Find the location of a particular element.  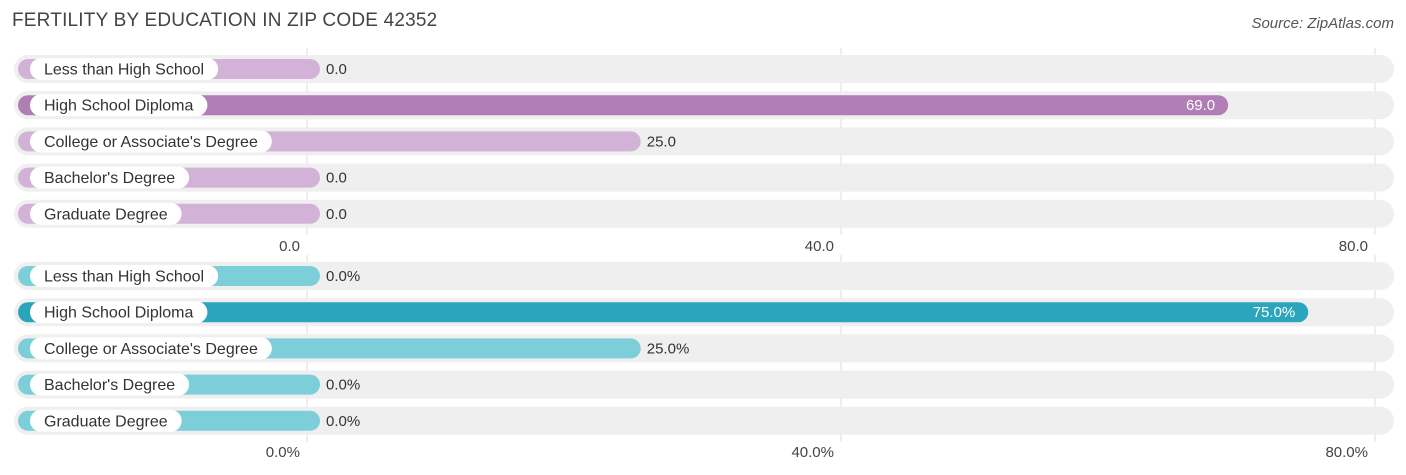

bar-row: Less than High School 0.0 is located at coordinates (704, 69).